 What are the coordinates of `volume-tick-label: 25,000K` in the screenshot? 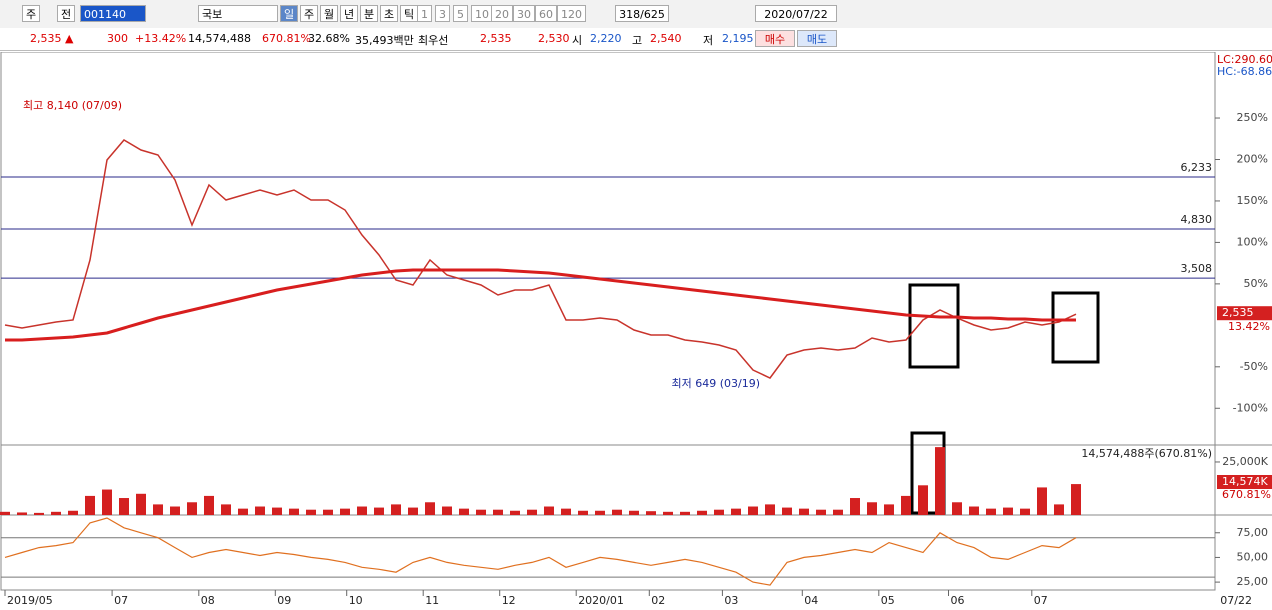 It's located at (1245, 461).